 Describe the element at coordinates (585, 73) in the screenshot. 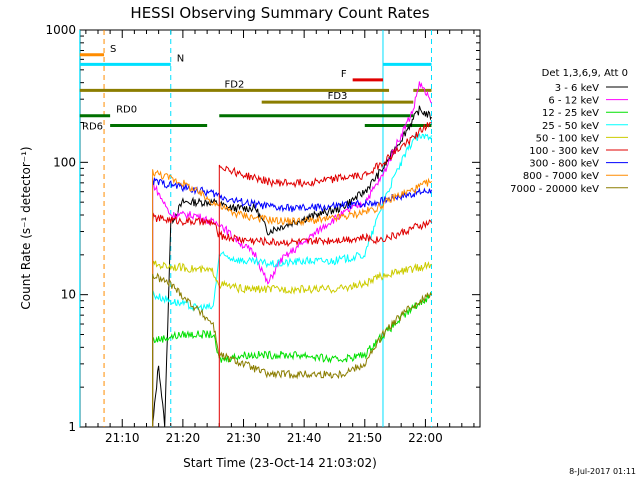

I see `legend-title: Det 1,3,6,9, Att 0` at that location.